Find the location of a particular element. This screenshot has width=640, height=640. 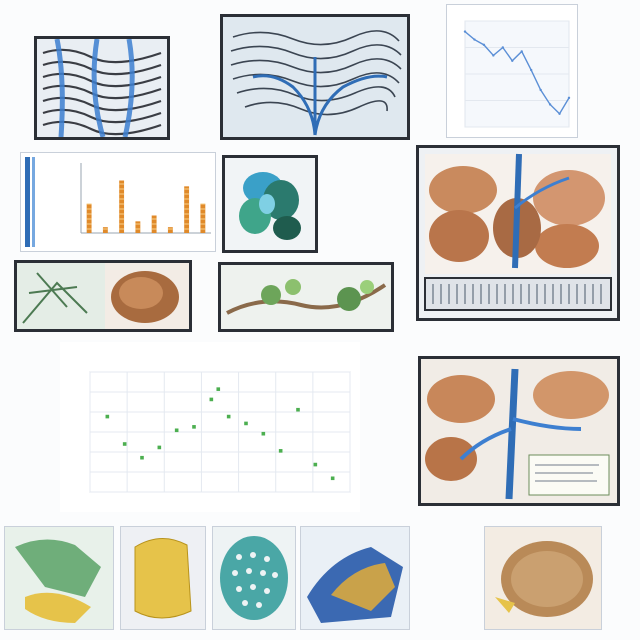

line-chart-panel is located at coordinates (512, 71).